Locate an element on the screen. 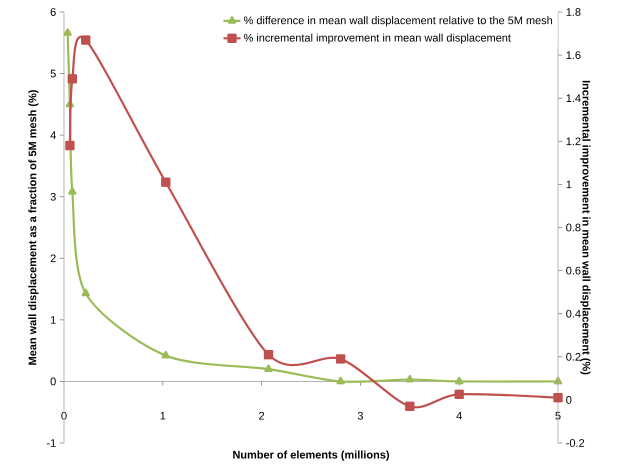 The width and height of the screenshot is (628, 470). x-tick-label: 4 is located at coordinates (459, 416).